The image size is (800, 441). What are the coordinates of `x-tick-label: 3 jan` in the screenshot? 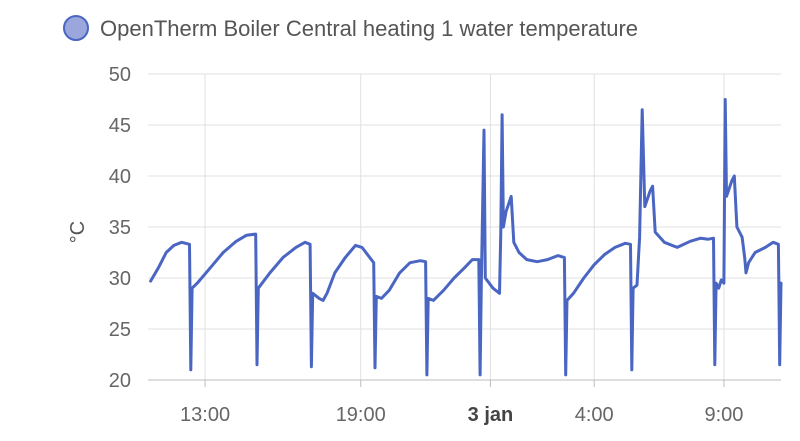 It's located at (491, 415).